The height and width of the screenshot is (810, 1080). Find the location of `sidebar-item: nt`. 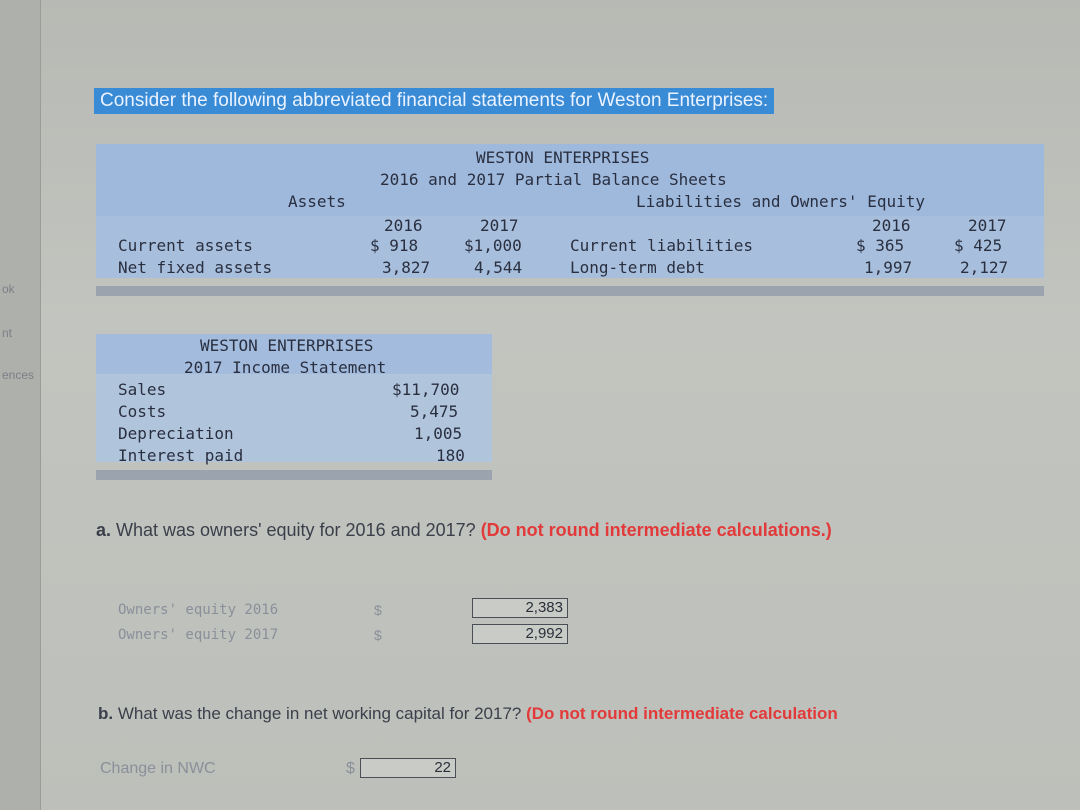

sidebar-item: nt is located at coordinates (7, 333).